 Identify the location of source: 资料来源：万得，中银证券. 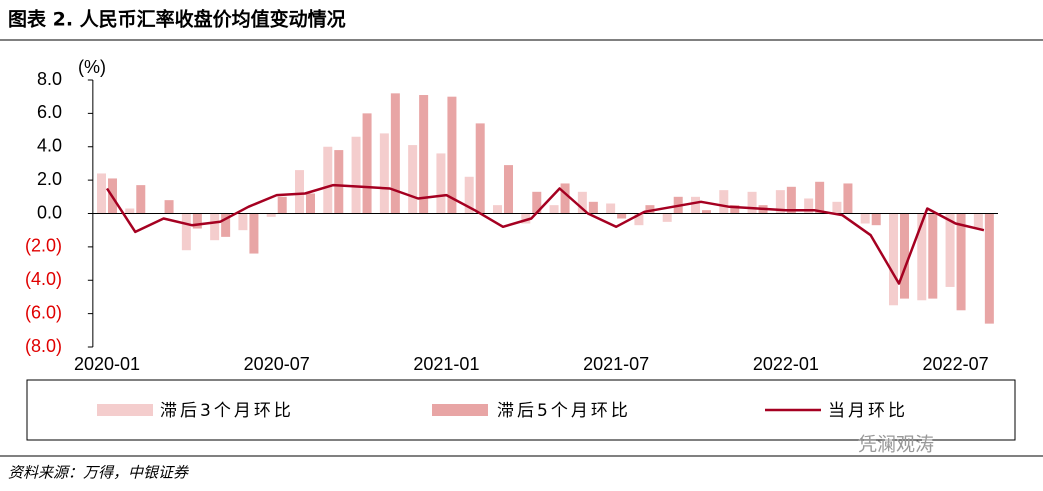
(98, 473).